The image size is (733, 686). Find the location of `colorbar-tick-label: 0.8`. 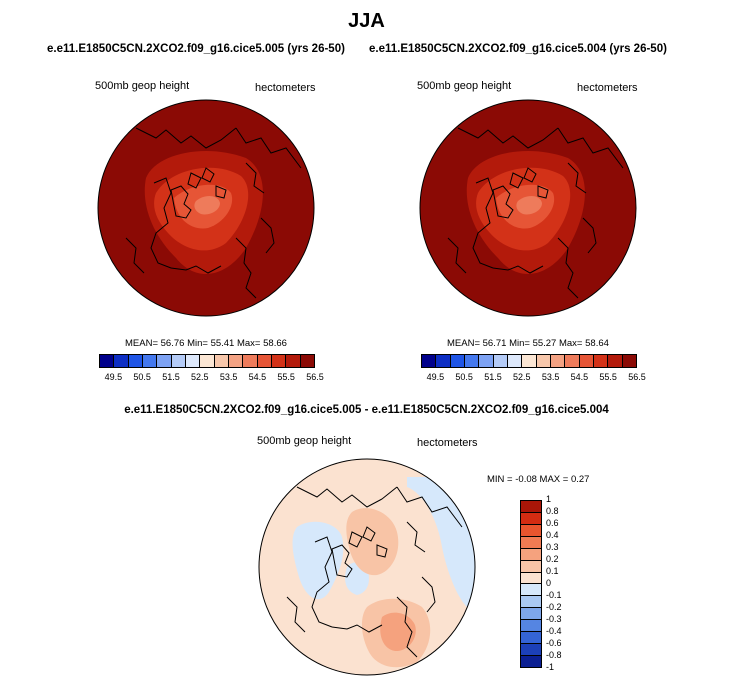

colorbar-tick-label: 0.8 is located at coordinates (552, 511).